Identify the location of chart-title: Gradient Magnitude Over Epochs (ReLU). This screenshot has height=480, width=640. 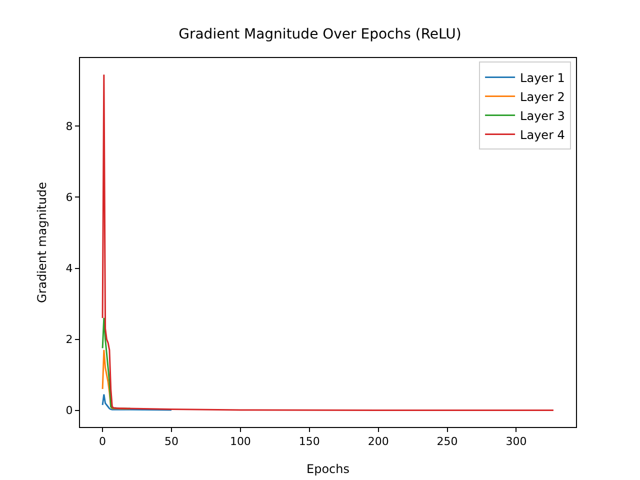
(320, 34).